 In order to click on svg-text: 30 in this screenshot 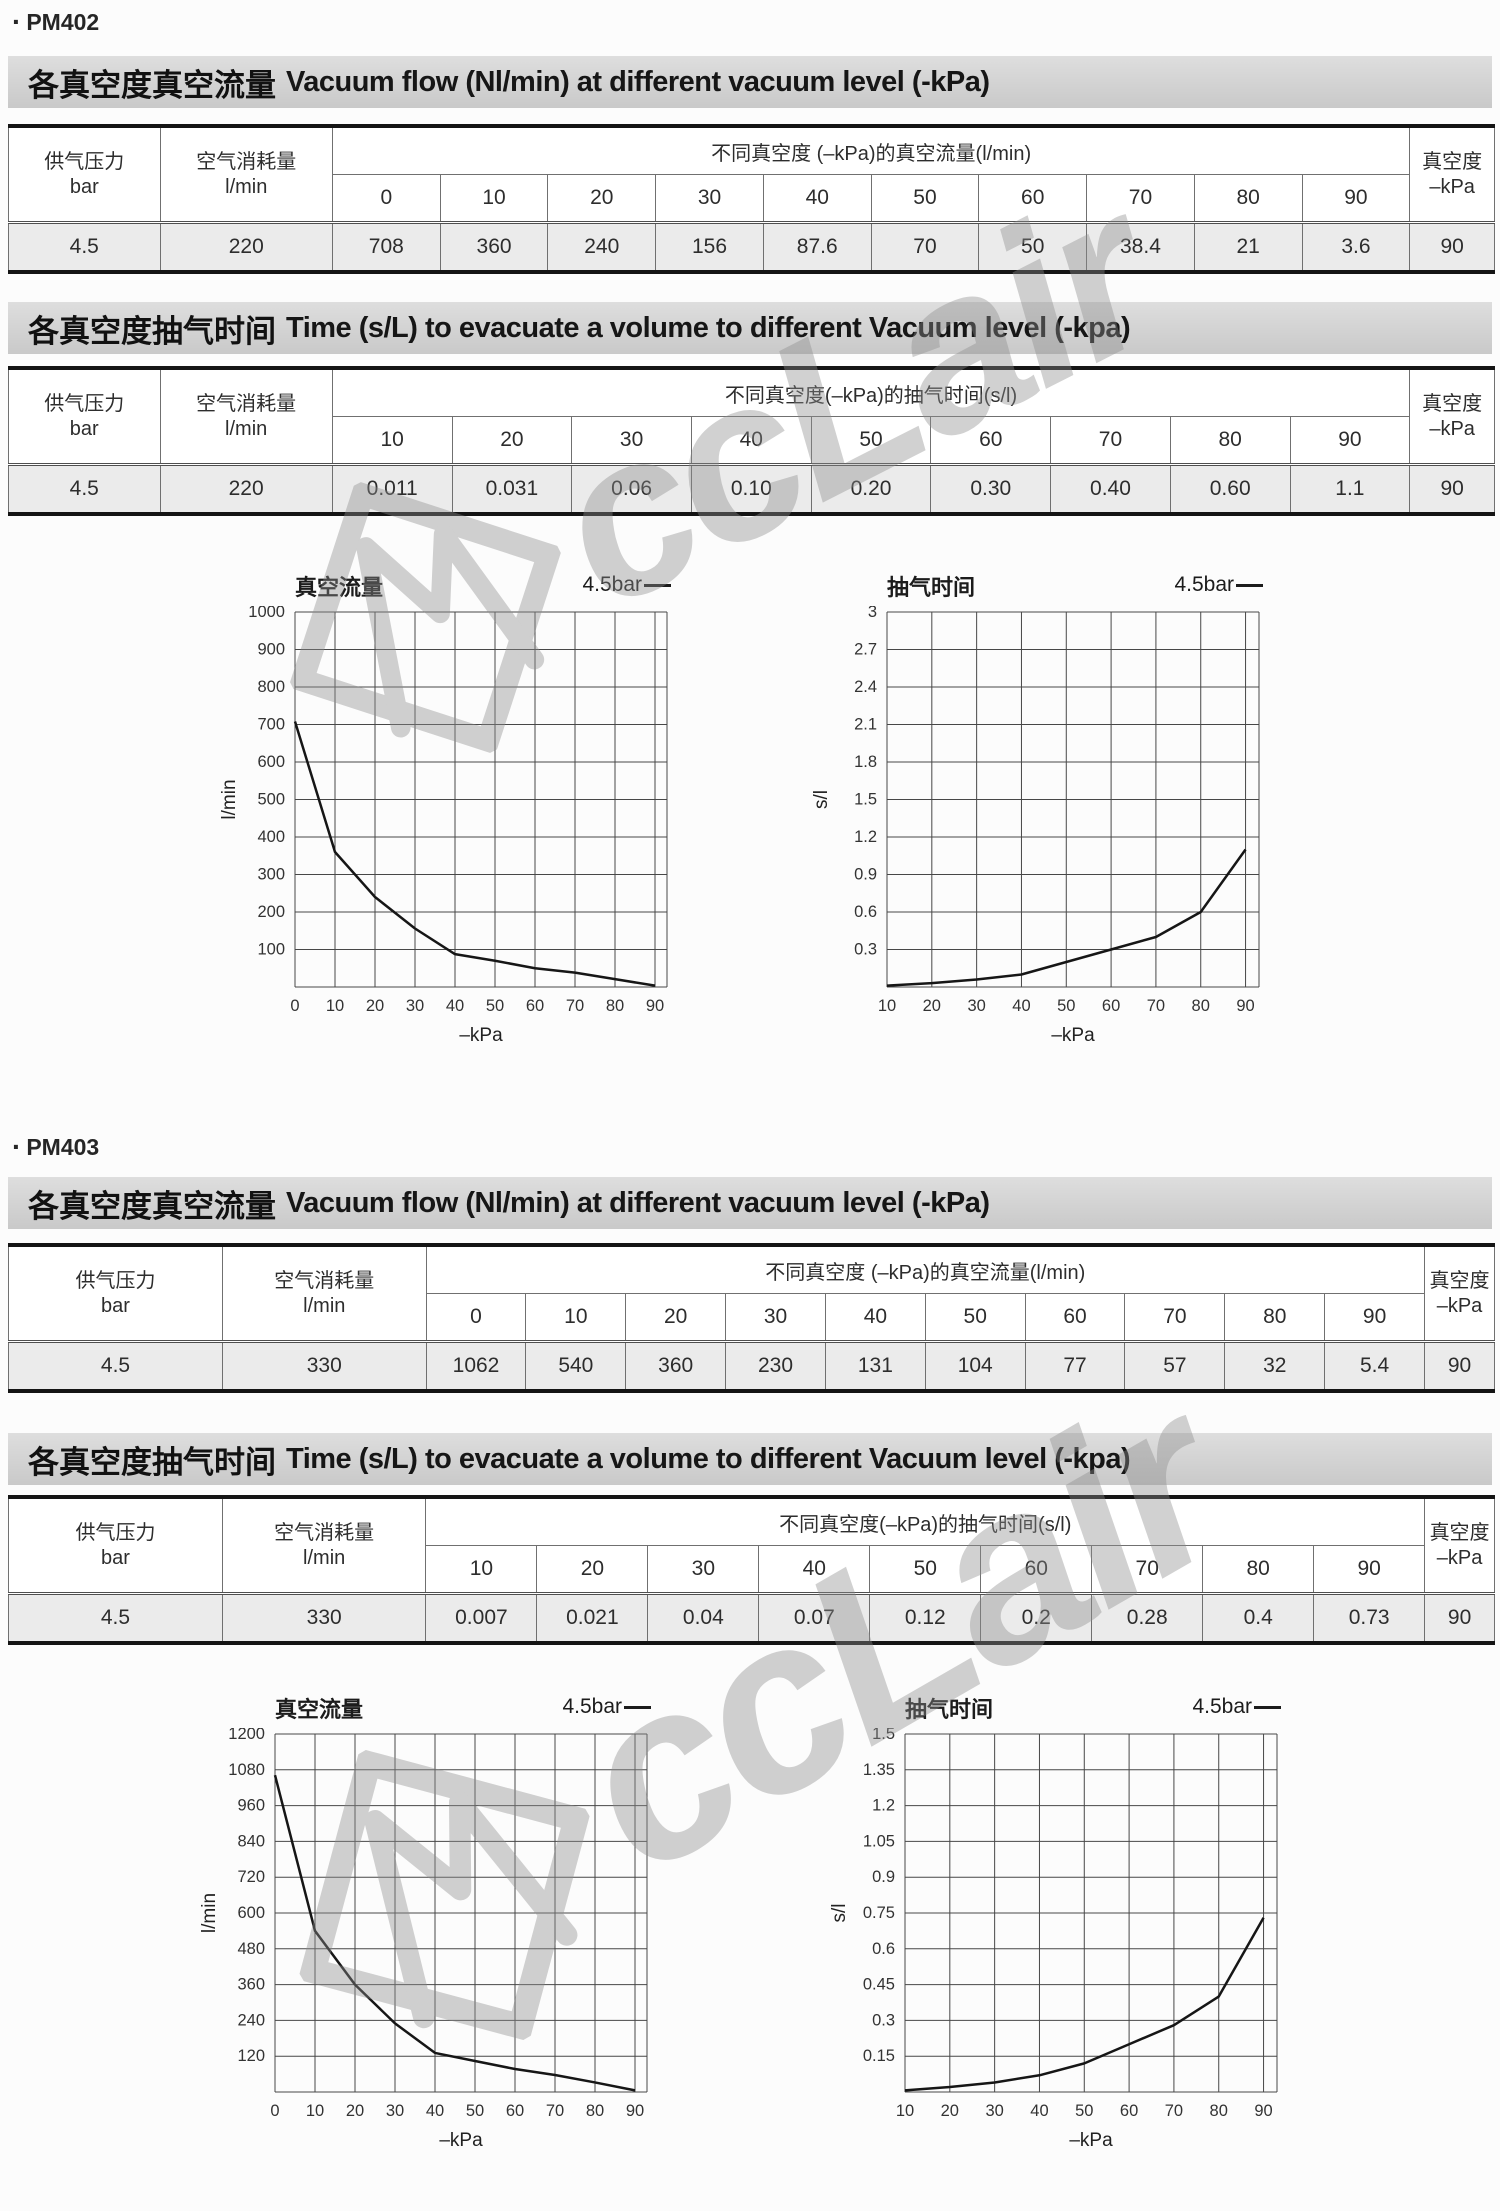, I will do `click(994, 2111)`.